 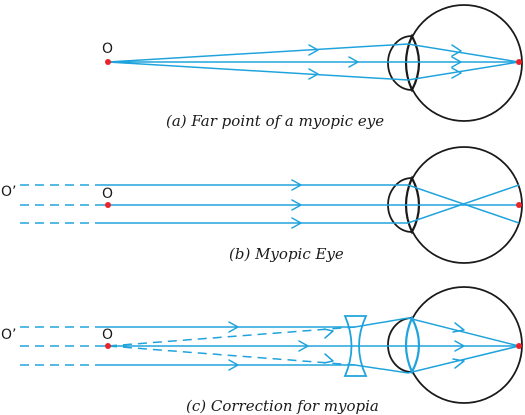 What do you see at coordinates (286, 254) in the screenshot?
I see `caption-b: (b) Myopic Eye` at bounding box center [286, 254].